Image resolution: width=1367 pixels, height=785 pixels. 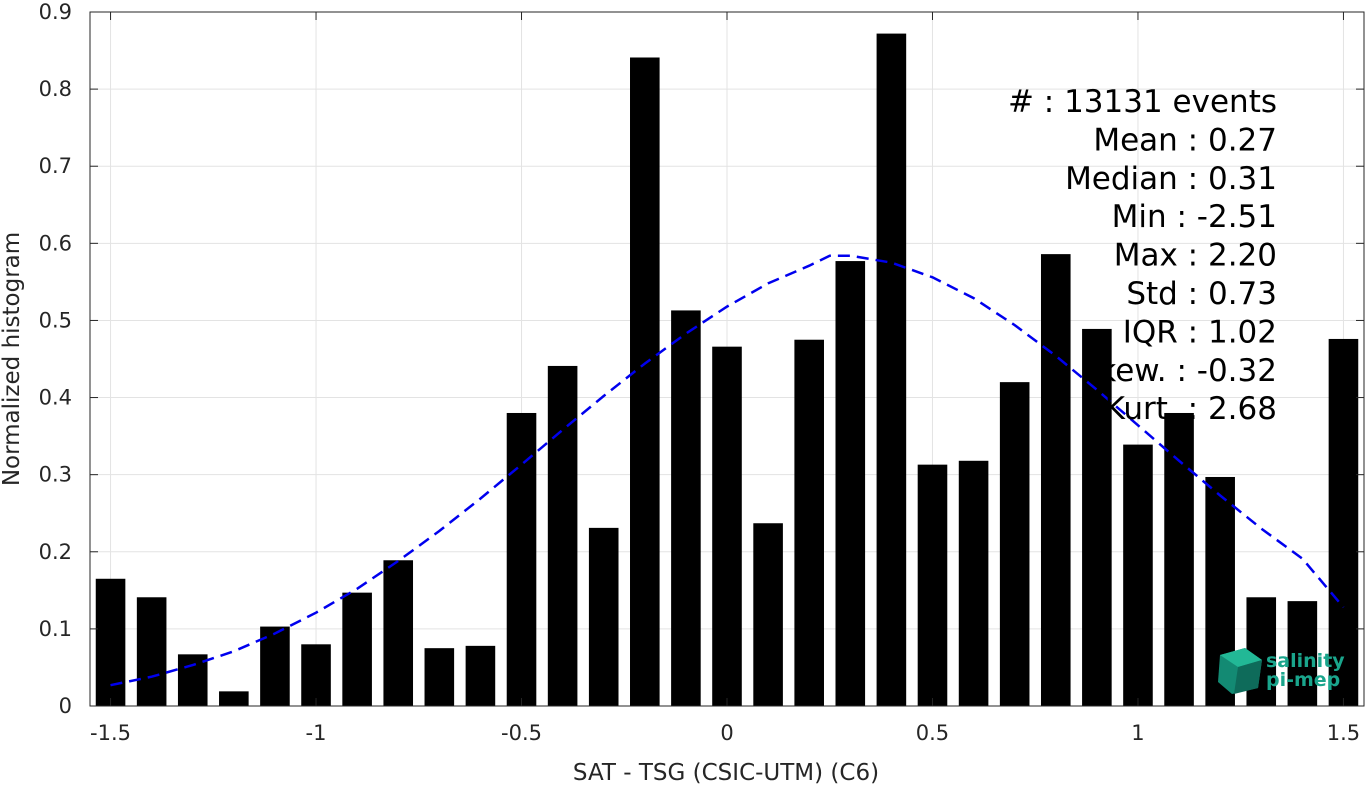 What do you see at coordinates (316, 733) in the screenshot?
I see `x-tick-label: -1` at bounding box center [316, 733].